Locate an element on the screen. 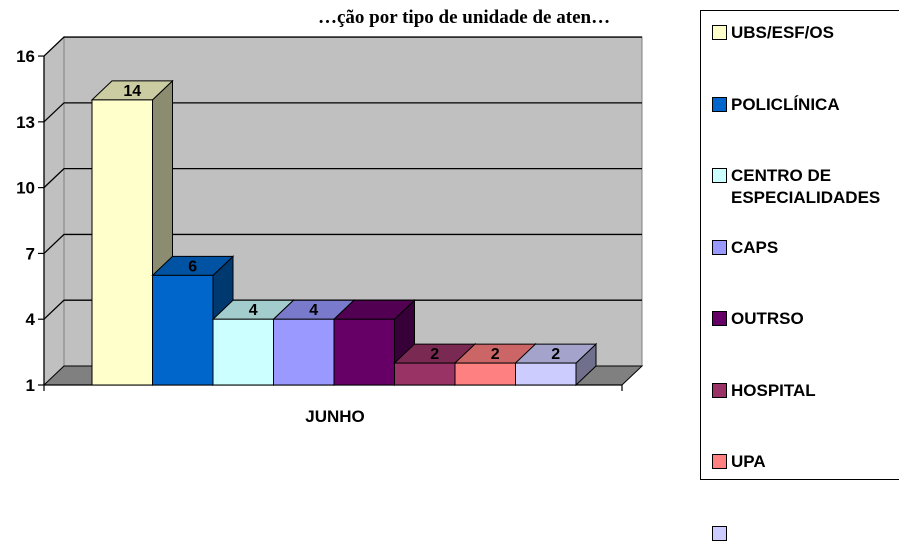 The height and width of the screenshot is (541, 899). legend-item: CENTRO DE ESPECIALIDADES is located at coordinates (796, 187).